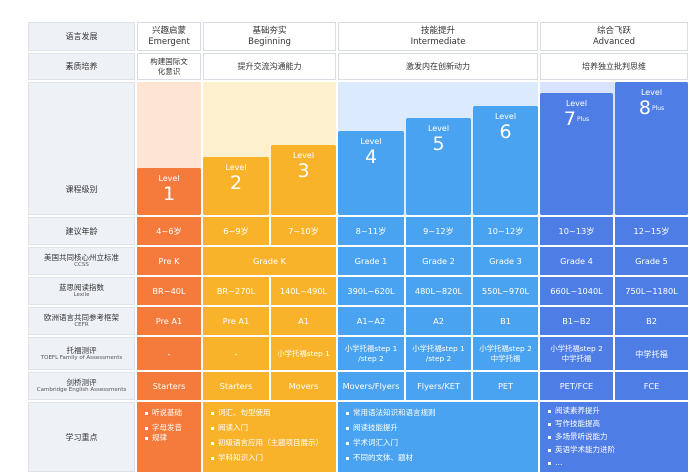  I want to click on focus-emergent-item-cont: 规律, so click(156, 437).